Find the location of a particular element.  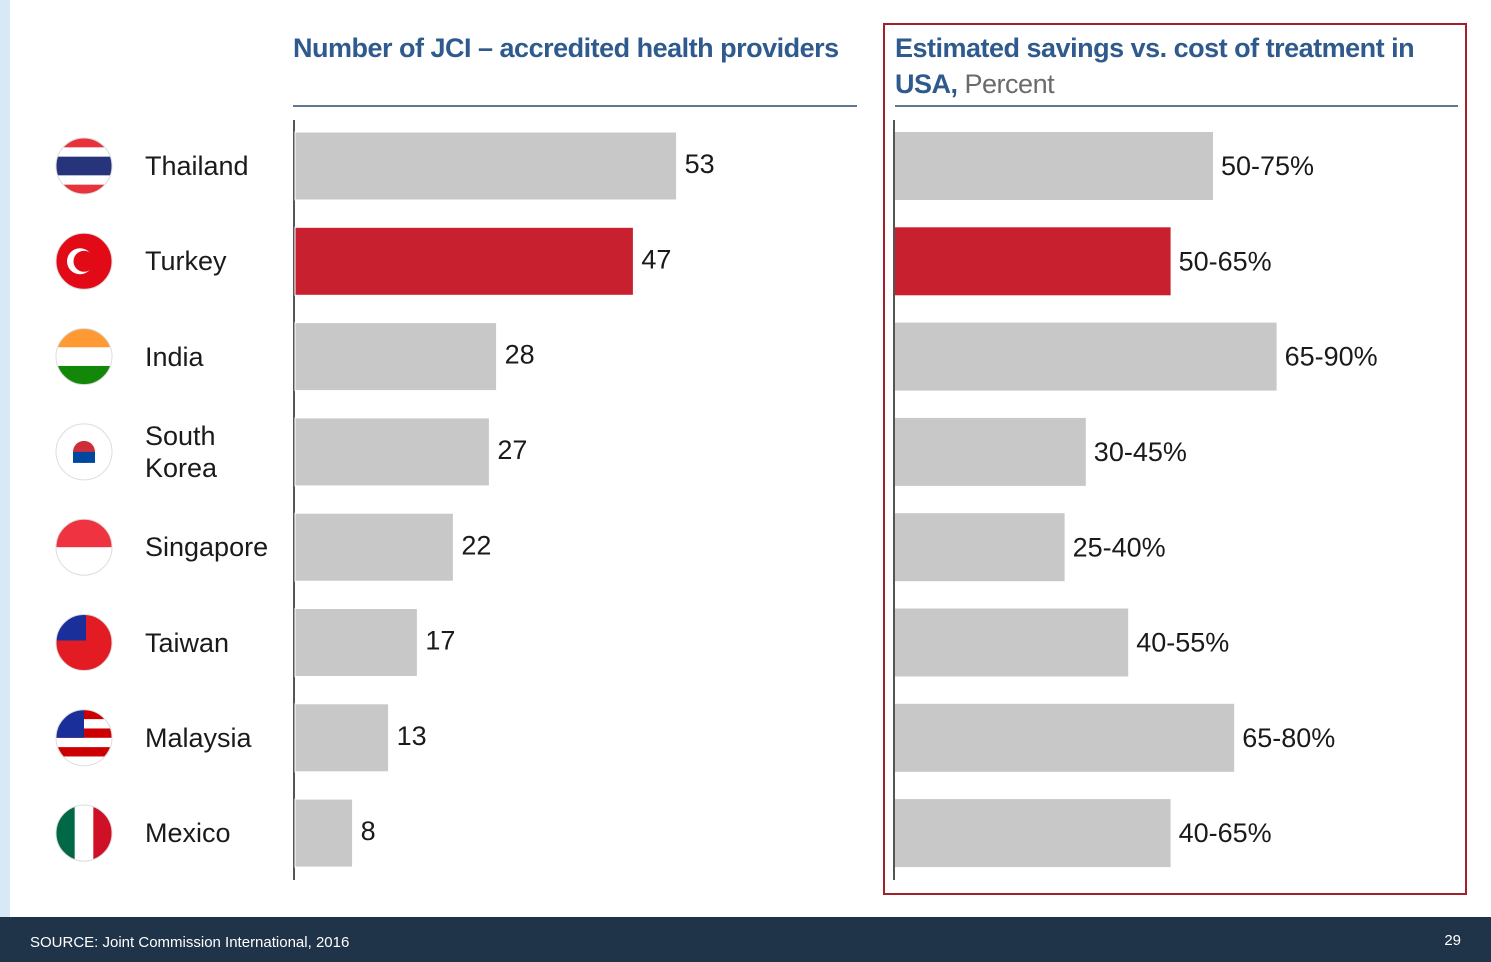

value-label: 13 is located at coordinates (412, 736).